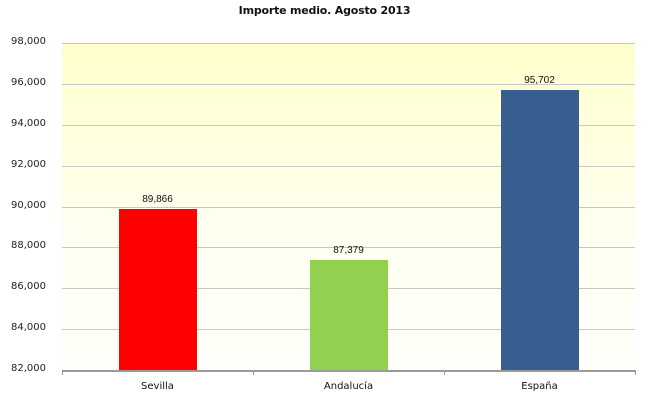 The height and width of the screenshot is (404, 649). Describe the element at coordinates (324, 10) in the screenshot. I see `chart-title: Importe medio. Agosto 2013` at that location.